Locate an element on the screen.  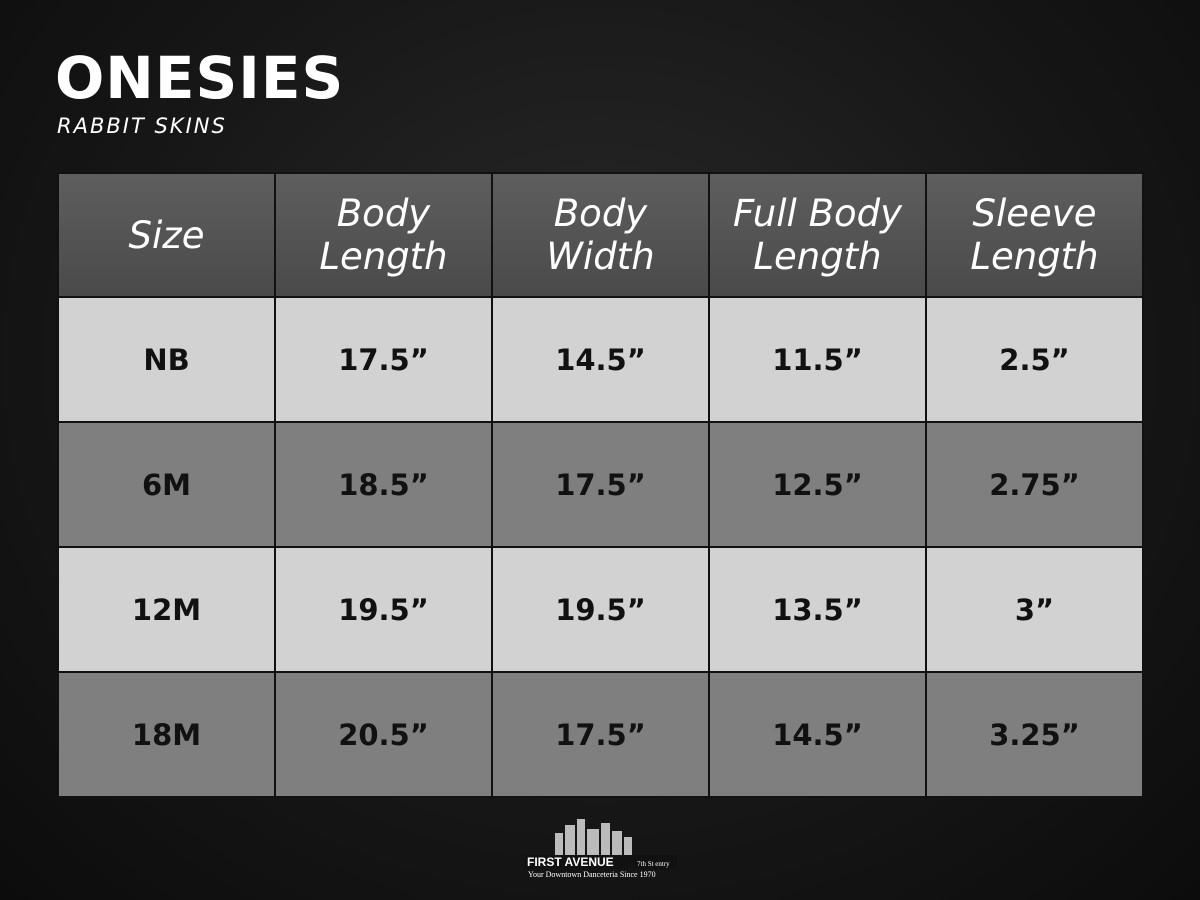
column-header-text: Full Body Length is located at coordinates (817, 235).